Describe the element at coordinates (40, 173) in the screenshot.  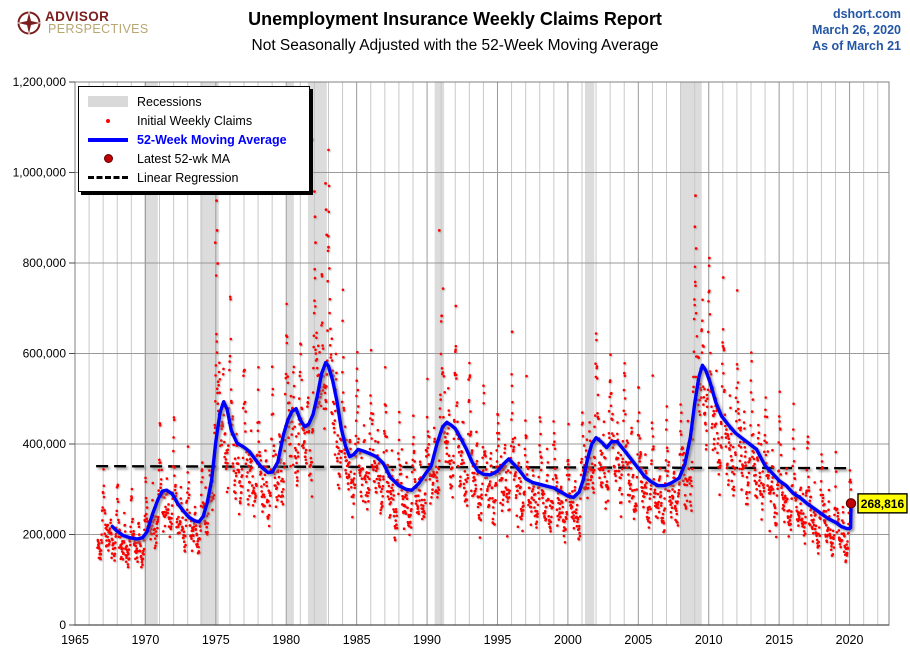
I see `svg-text: 1,000,000` at that location.